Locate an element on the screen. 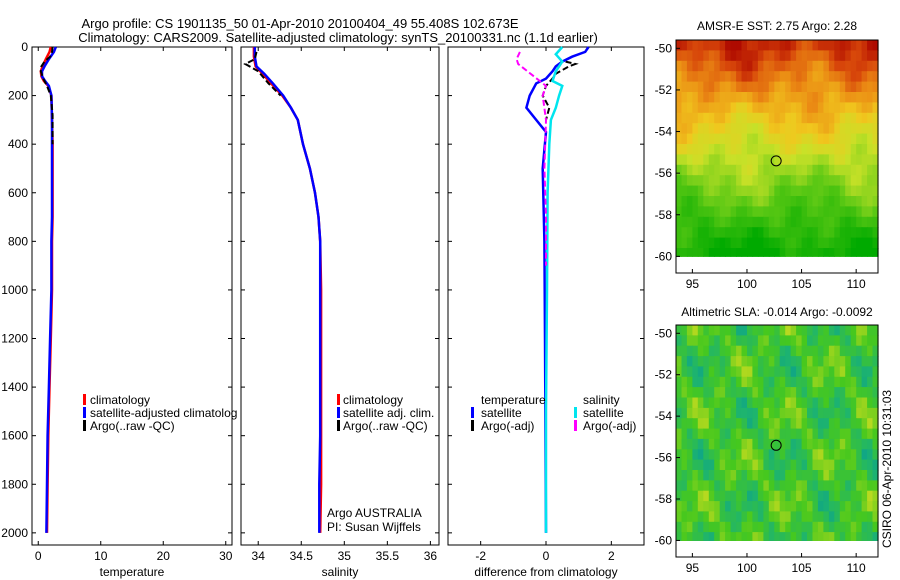 This screenshot has width=900, height=580. difference-legend-label-sal-satellite: satellite is located at coordinates (603, 413).